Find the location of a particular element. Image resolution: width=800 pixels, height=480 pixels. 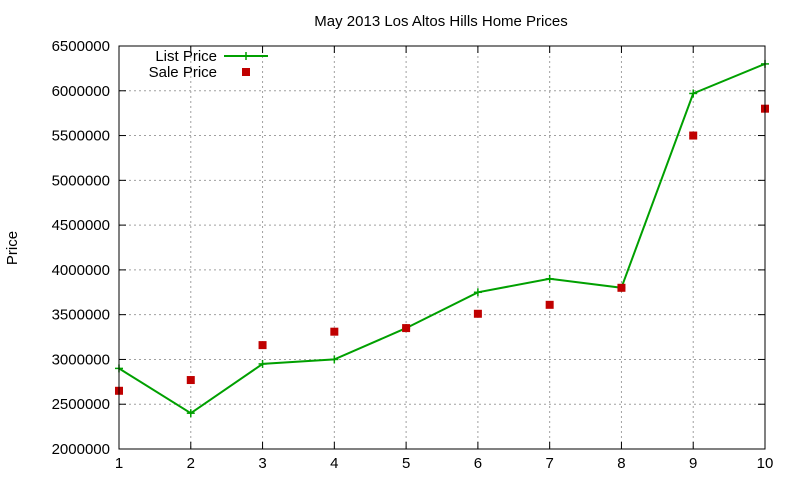

x-tick-label: 3 is located at coordinates (262, 463).